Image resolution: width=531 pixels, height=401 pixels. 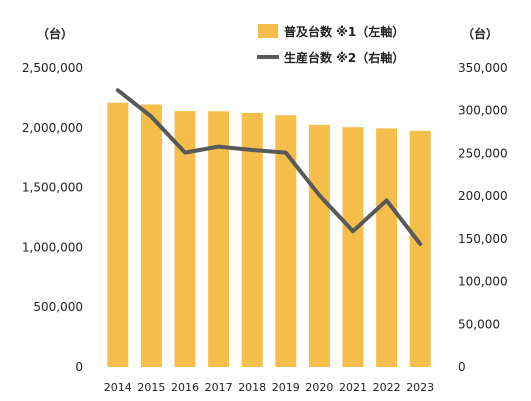 What do you see at coordinates (58, 307) in the screenshot?
I see `left-tick-label: 500,000` at bounding box center [58, 307].